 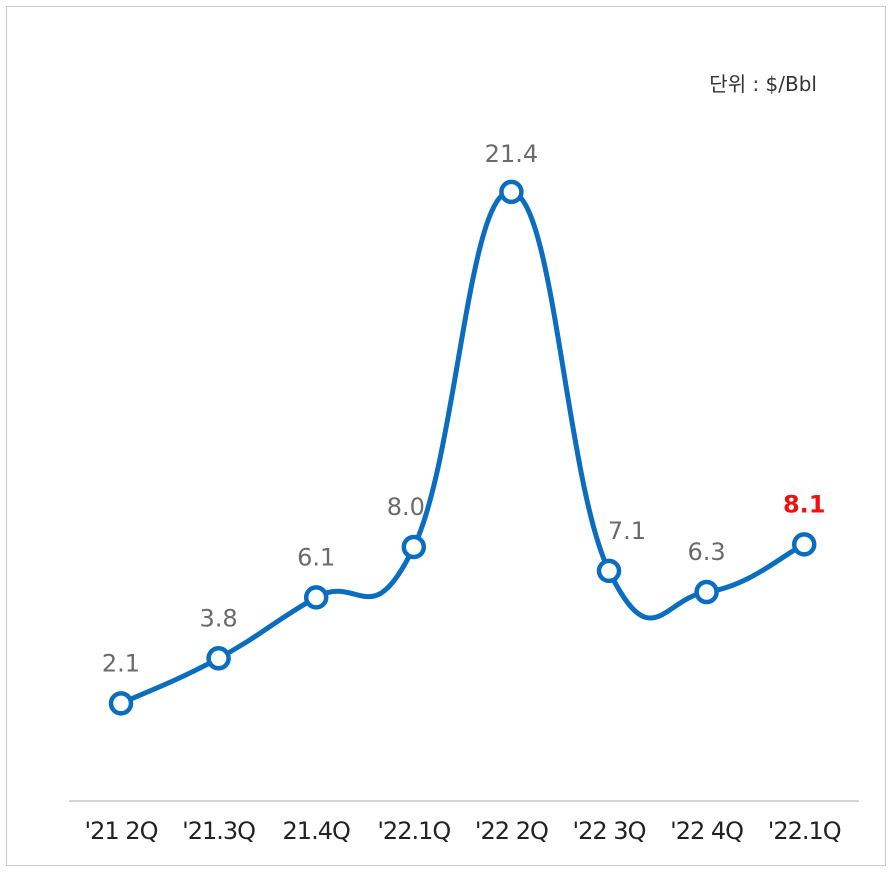 What do you see at coordinates (706, 831) in the screenshot?
I see `x-tick-label: '22 4Q` at bounding box center [706, 831].